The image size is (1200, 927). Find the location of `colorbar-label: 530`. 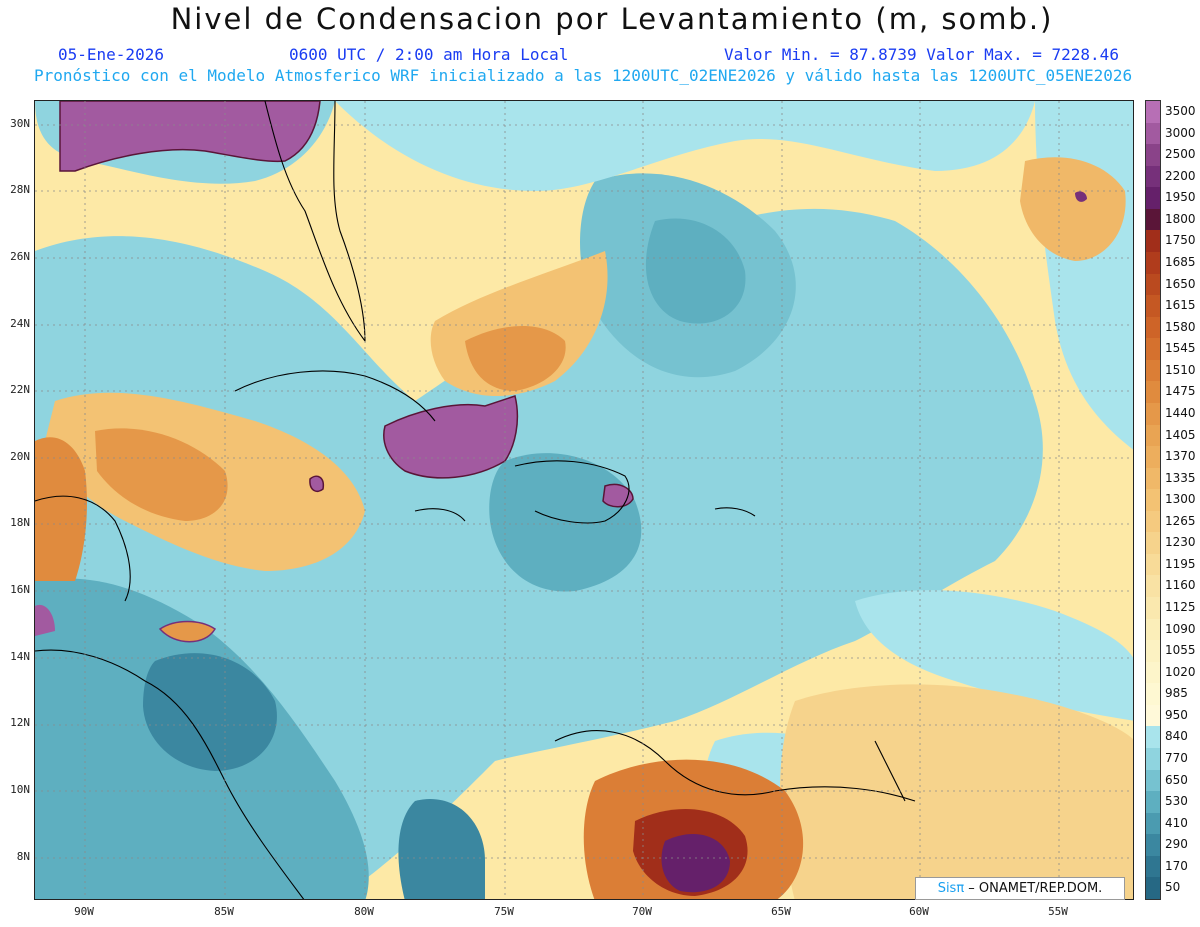

colorbar-label: 530 is located at coordinates (1176, 801).